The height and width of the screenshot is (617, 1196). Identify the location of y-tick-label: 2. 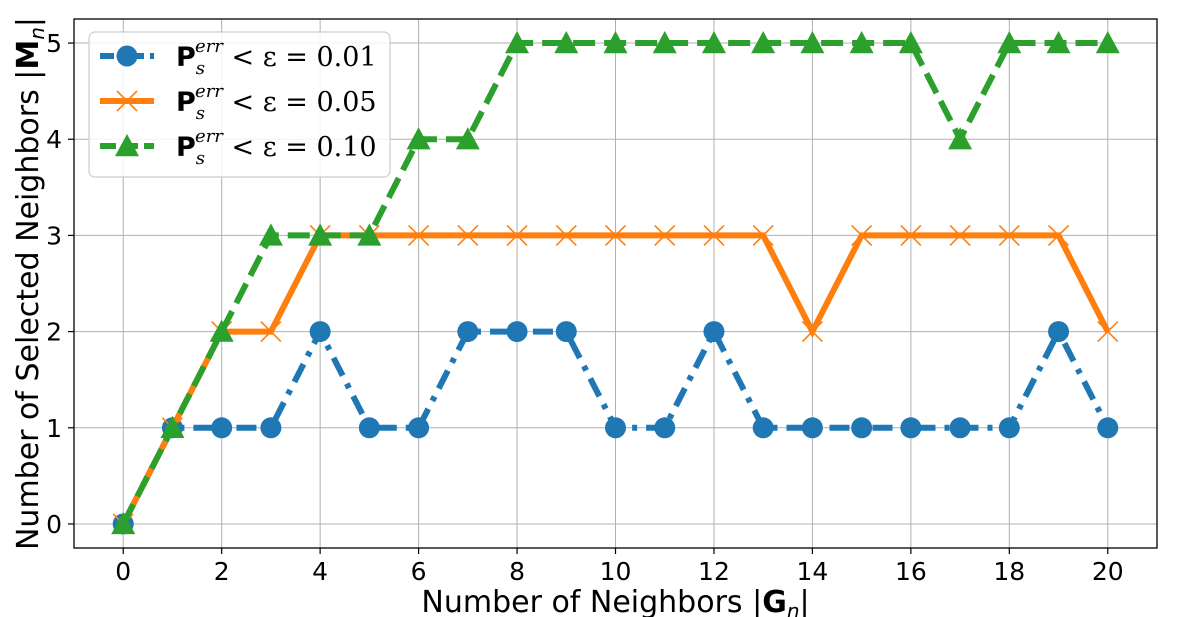
(54, 332).